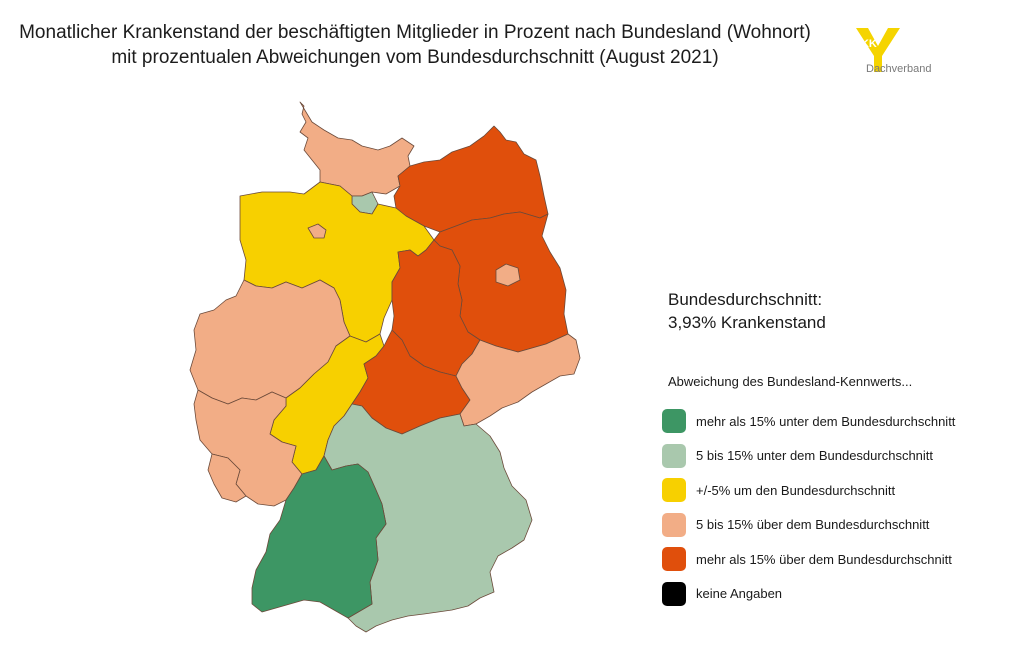 This screenshot has height=656, width=1024. I want to click on legend-label: 5 bis 15% unter dem Bundesdurchschnitt, so click(815, 456).